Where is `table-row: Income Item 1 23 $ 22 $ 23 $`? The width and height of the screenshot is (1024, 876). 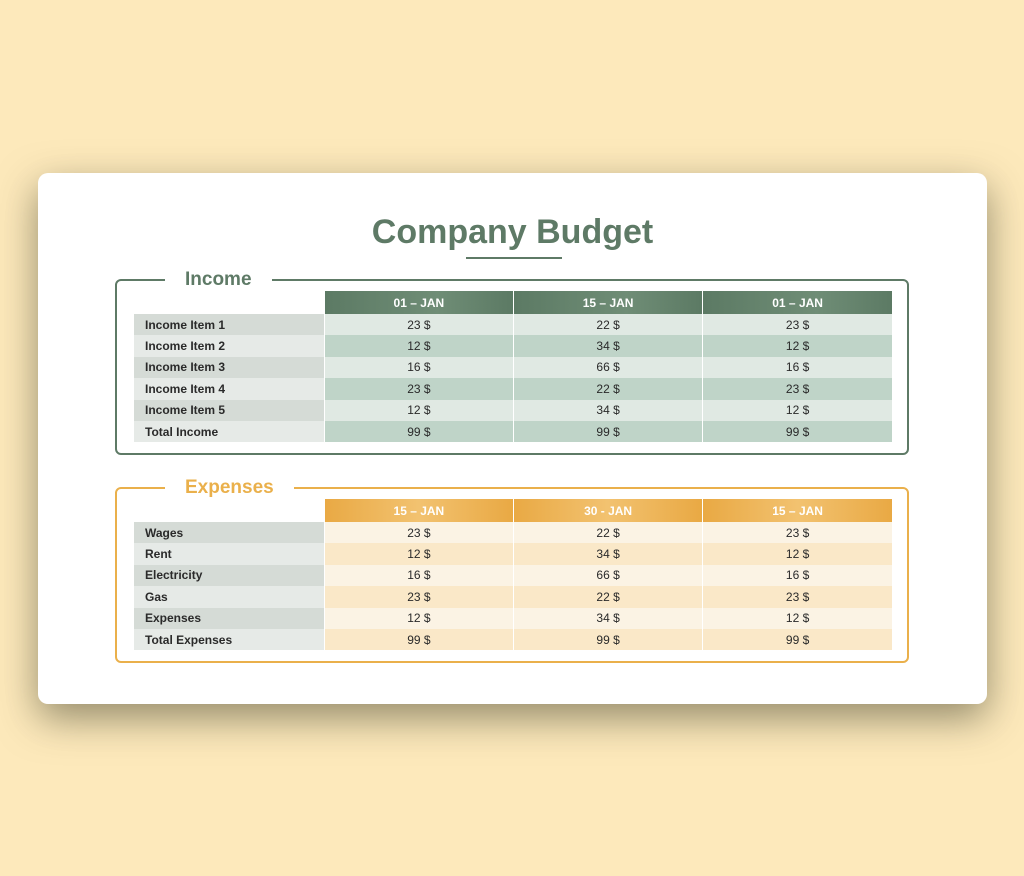
table-row: Income Item 1 23 $ 22 $ 23 $ is located at coordinates (513, 325).